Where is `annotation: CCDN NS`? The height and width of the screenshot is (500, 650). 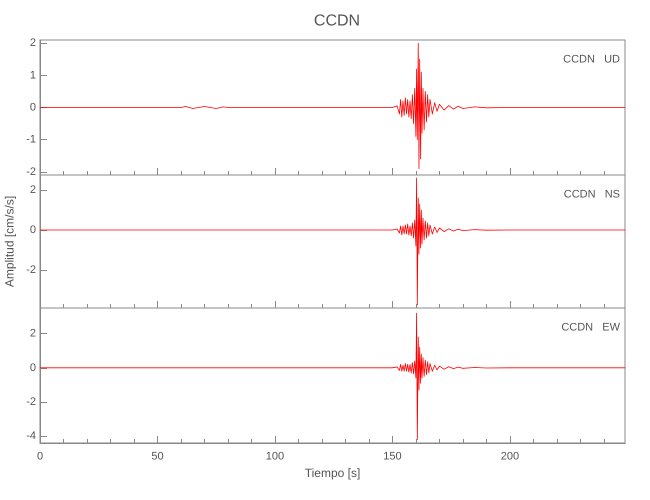 annotation: CCDN NS is located at coordinates (592, 194).